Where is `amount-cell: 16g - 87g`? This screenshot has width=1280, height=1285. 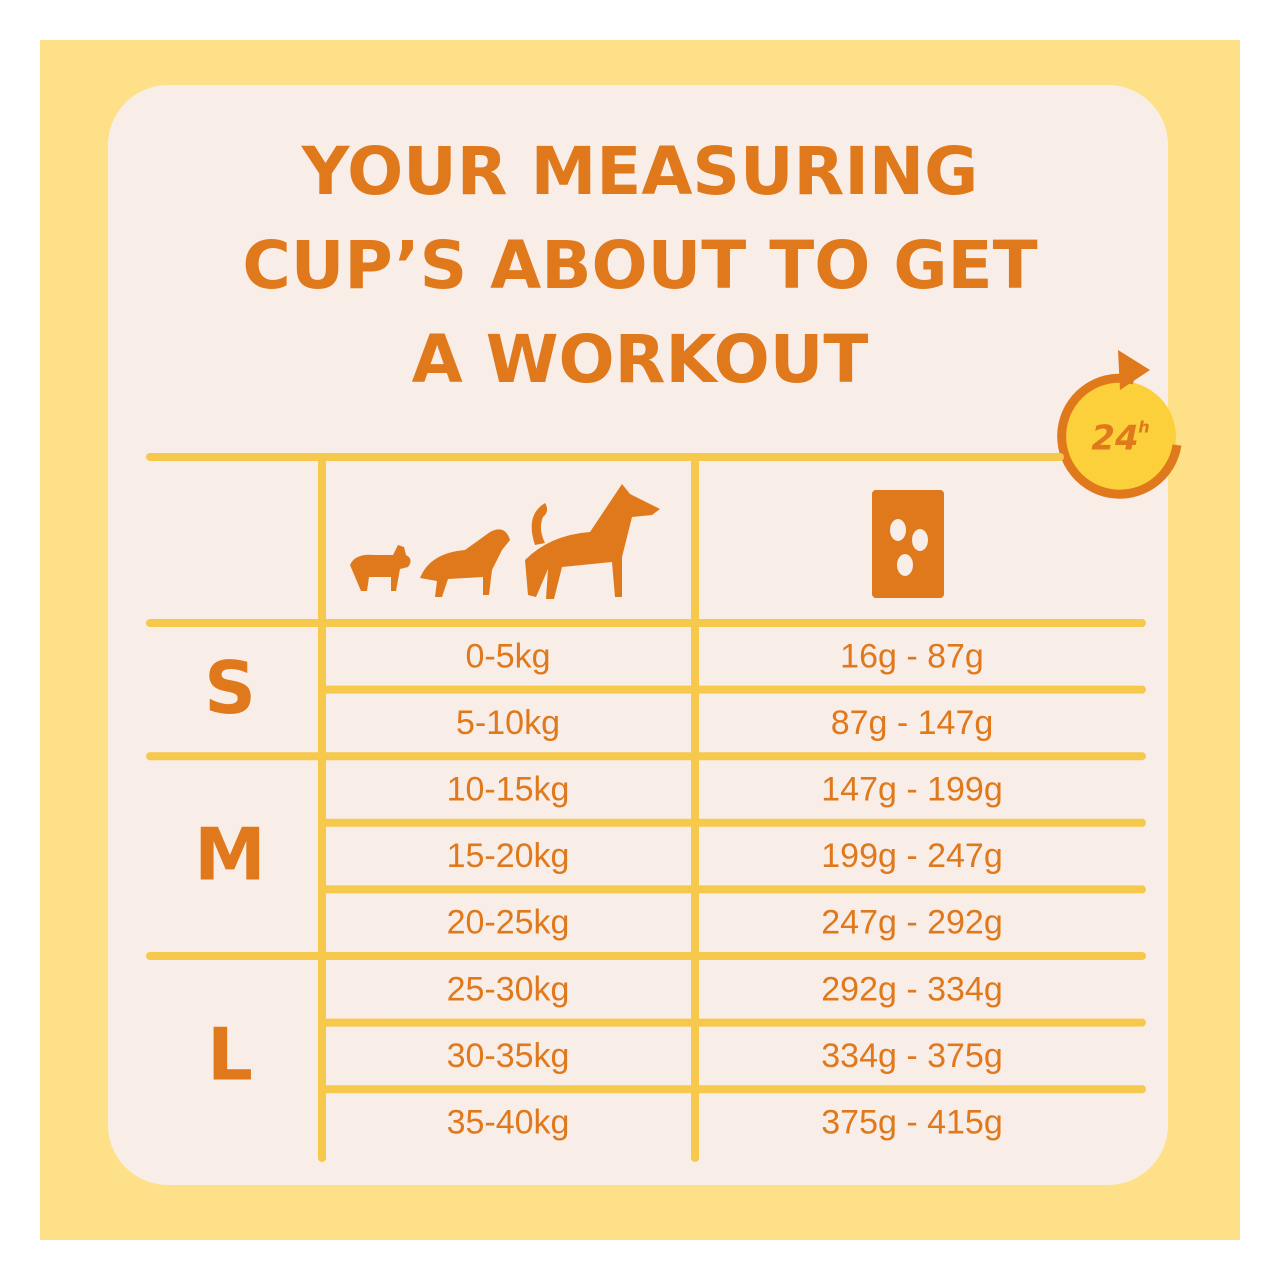
amount-cell: 16g - 87g is located at coordinates (912, 656).